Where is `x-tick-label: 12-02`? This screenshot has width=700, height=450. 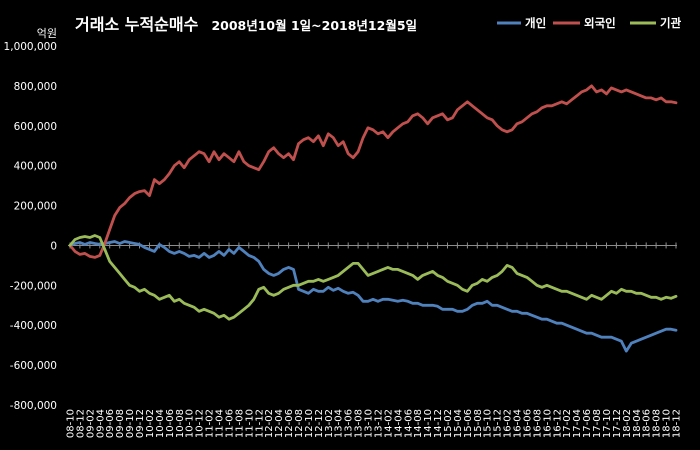 x-tick-label: 12-02 is located at coordinates (269, 423).